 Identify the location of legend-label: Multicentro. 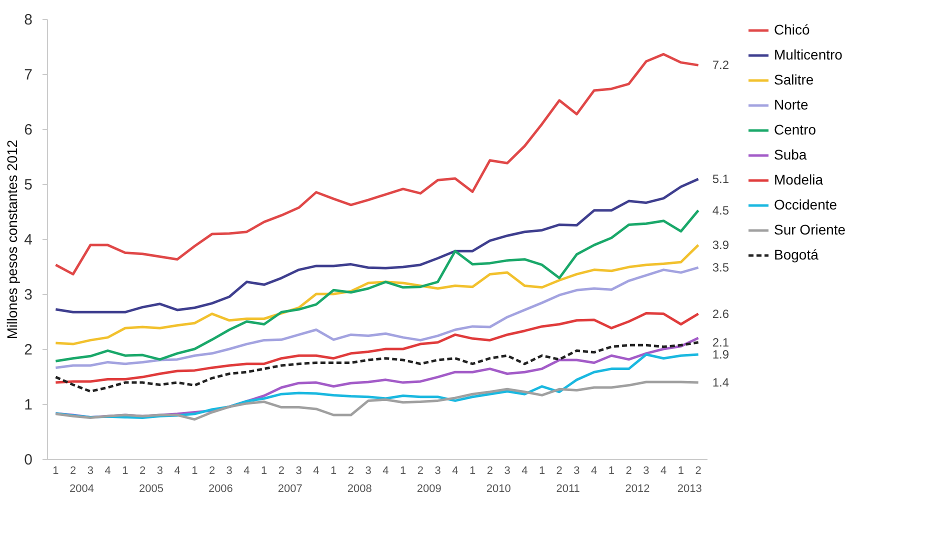
(808, 54).